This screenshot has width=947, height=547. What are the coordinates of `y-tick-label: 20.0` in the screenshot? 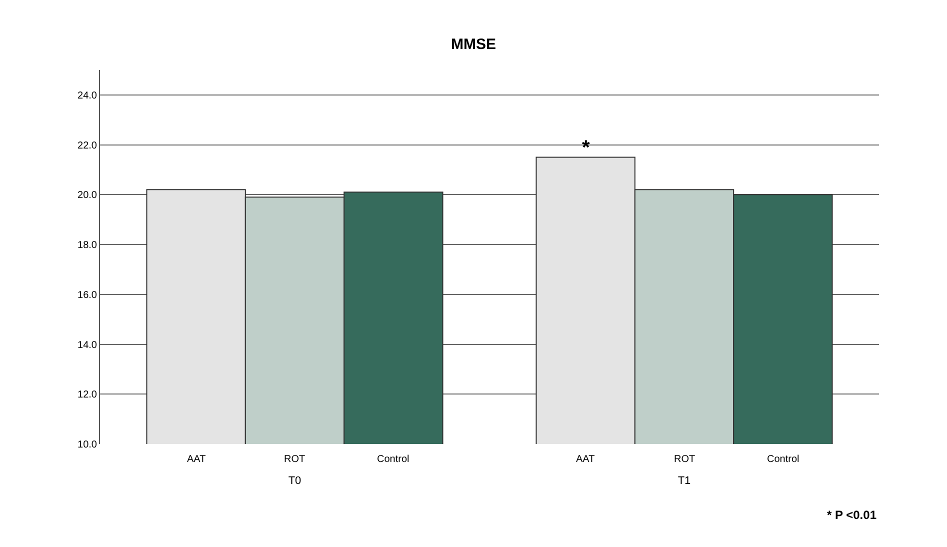 It's located at (88, 196).